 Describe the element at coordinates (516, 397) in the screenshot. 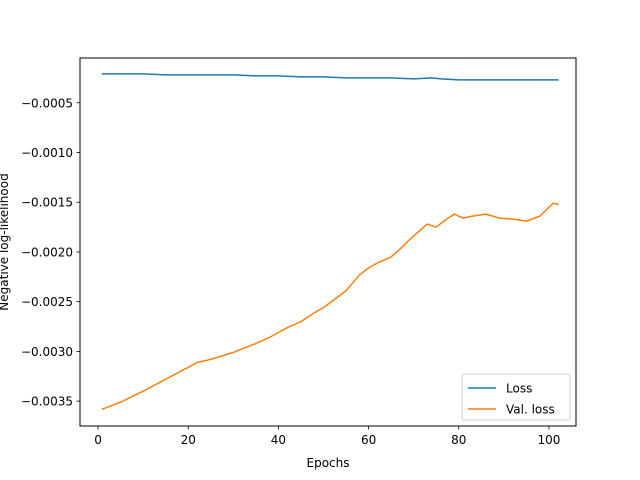

I see `legend: Loss Val. loss` at that location.